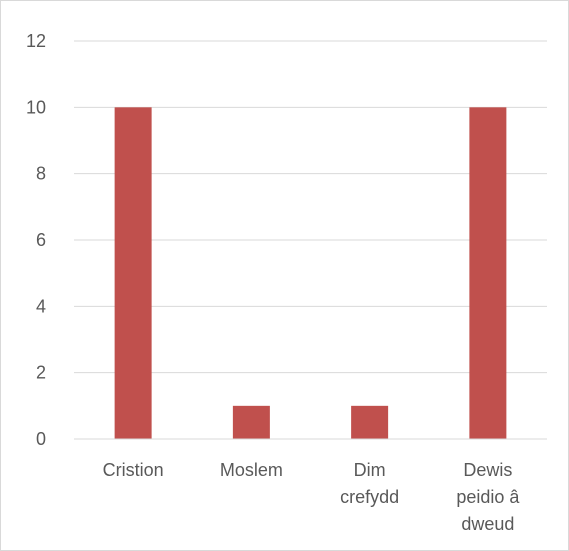 This screenshot has height=551, width=569. Describe the element at coordinates (36, 107) in the screenshot. I see `y-tick-label: 10` at that location.